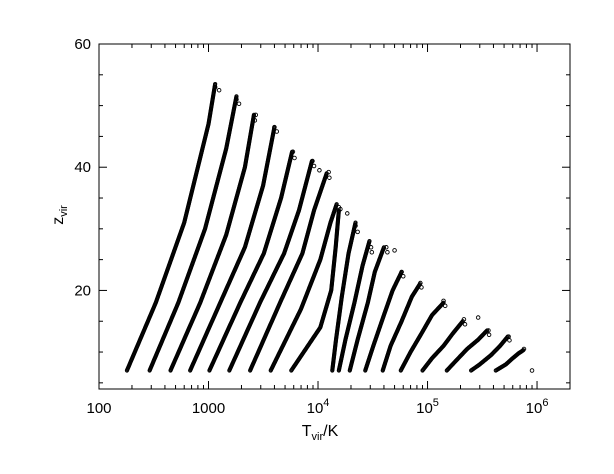 The width and height of the screenshot is (614, 474). Describe the element at coordinates (320, 433) in the screenshot. I see `x-axis-label: Tvir/K` at that location.